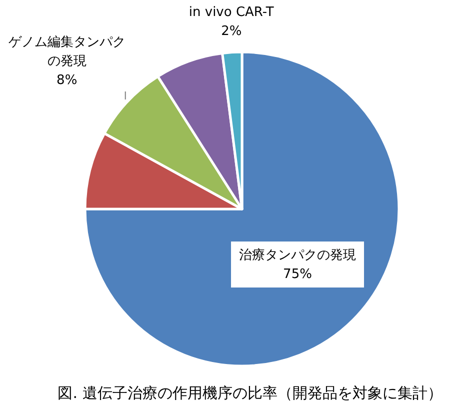 This screenshot has height=409, width=475. What do you see at coordinates (231, 12) in the screenshot?
I see `slice-label: in vivo CAR-T` at bounding box center [231, 12].